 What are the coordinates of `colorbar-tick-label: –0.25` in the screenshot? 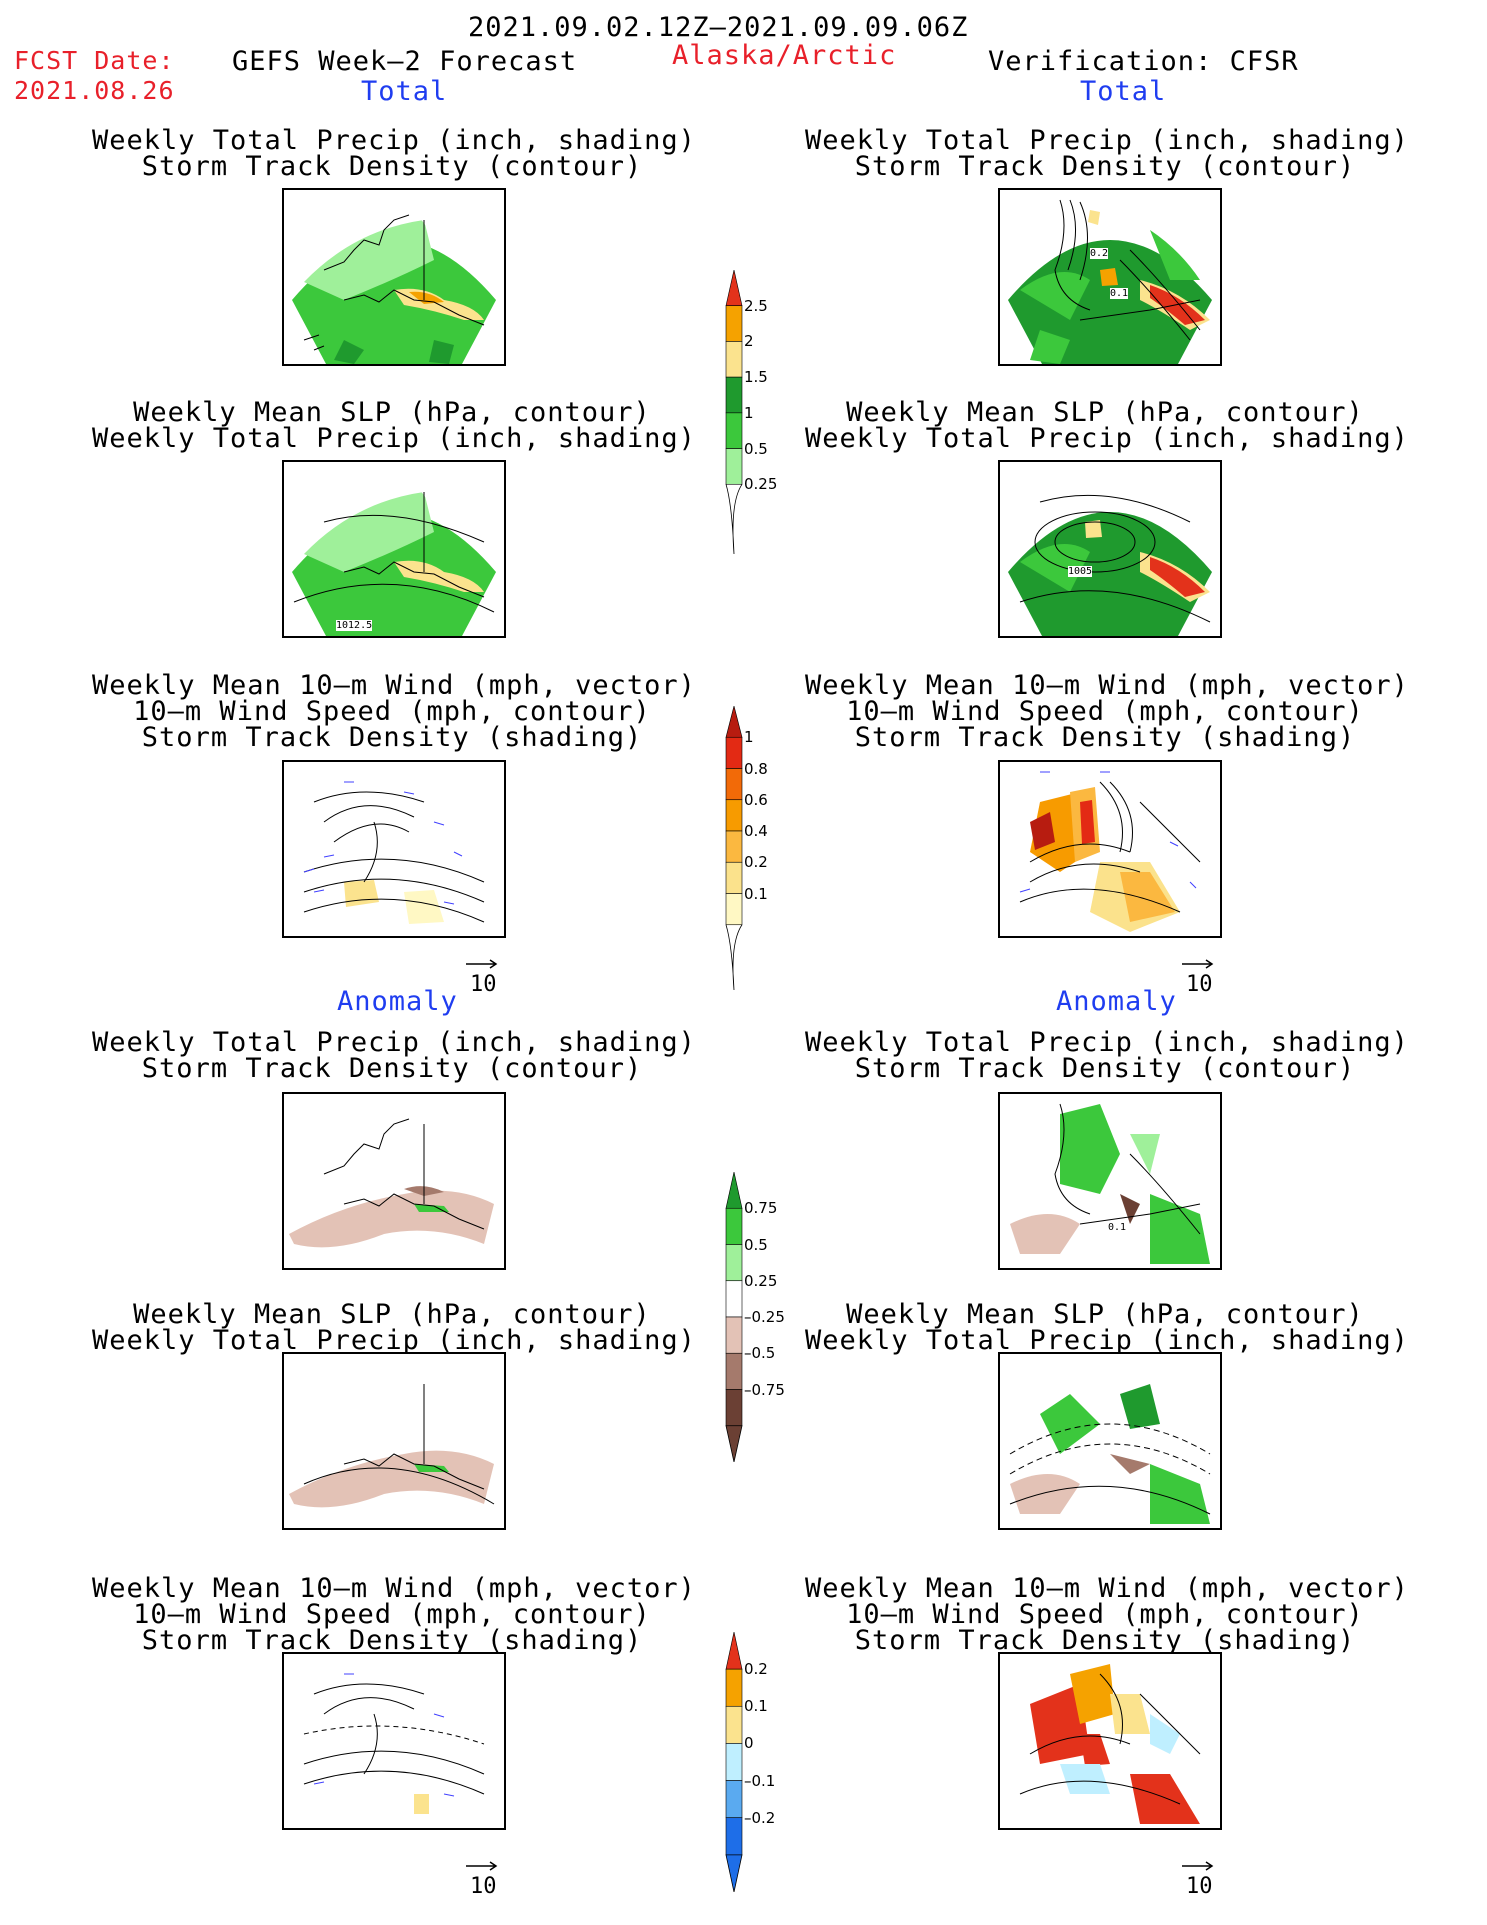 It's located at (764, 1317).